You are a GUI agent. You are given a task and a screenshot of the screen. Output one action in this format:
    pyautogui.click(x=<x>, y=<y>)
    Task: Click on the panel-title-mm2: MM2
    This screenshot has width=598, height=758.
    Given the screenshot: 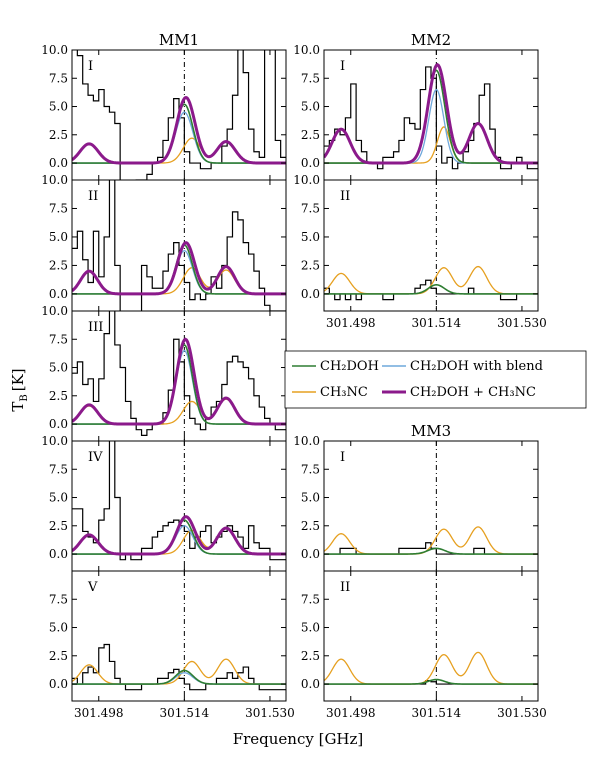 What is the action you would take?
    pyautogui.click(x=431, y=40)
    